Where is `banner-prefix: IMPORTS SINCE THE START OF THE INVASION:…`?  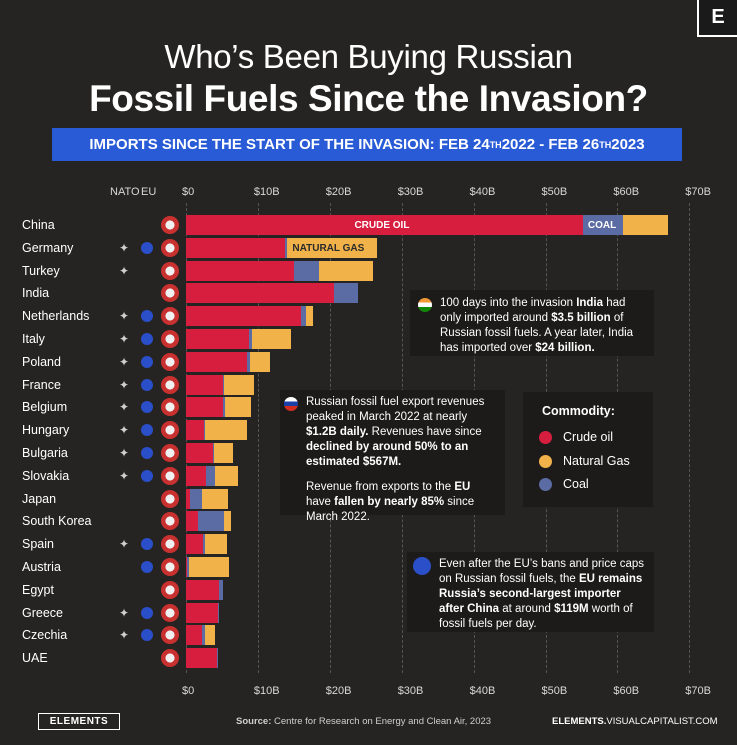 banner-prefix: IMPORTS SINCE THE START OF THE INVASION:… is located at coordinates (289, 144).